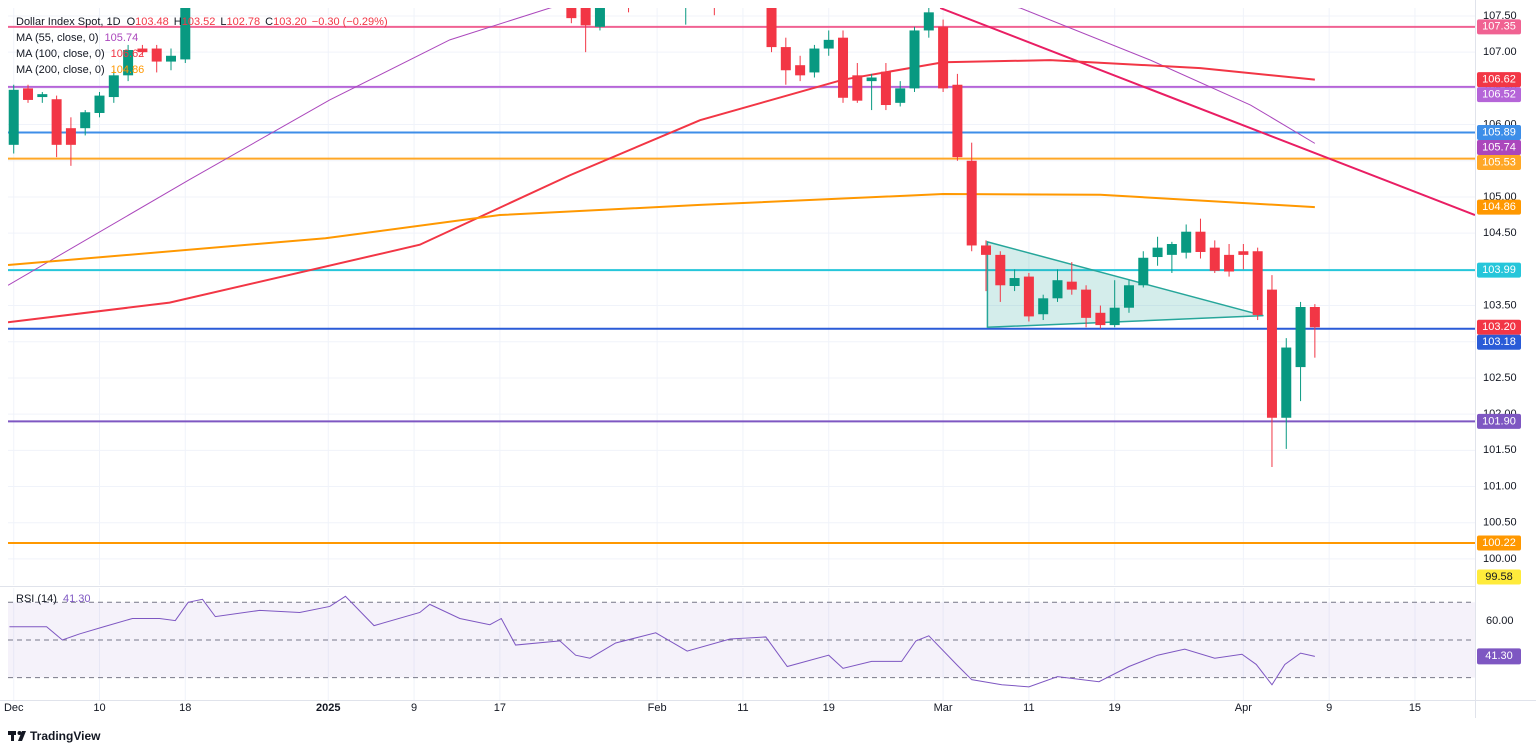 This screenshot has height=753, width=1536. I want to click on ohlc-change: −0.30 (−0.29%), so click(350, 22).